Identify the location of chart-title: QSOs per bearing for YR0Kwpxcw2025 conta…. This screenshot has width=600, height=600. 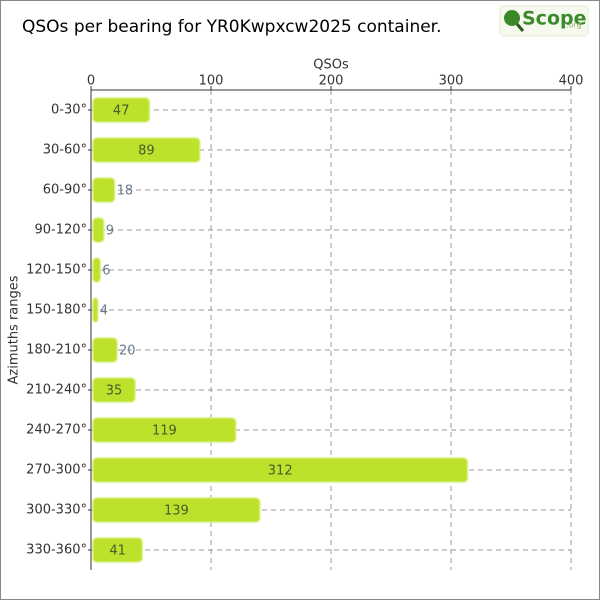
(232, 27).